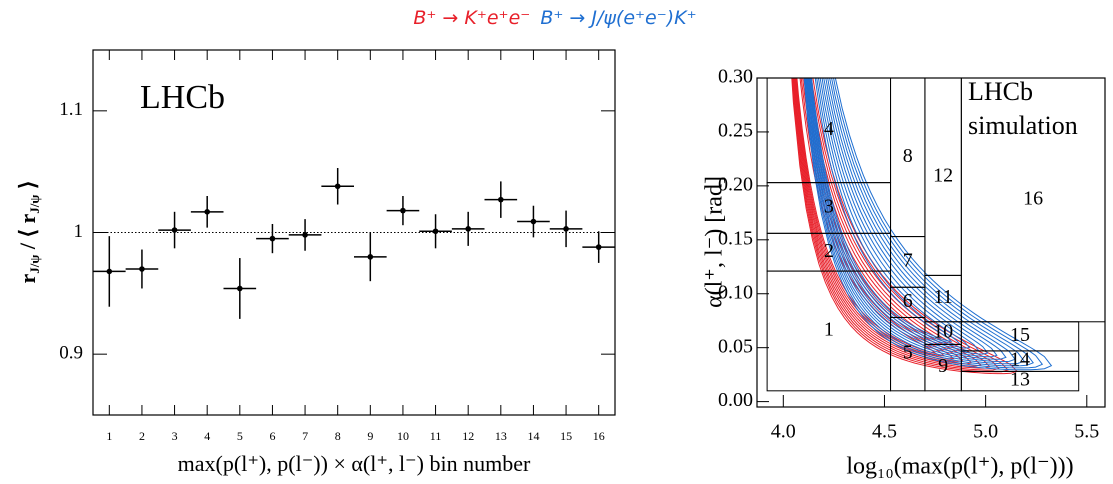  Describe the element at coordinates (943, 175) in the screenshot. I see `bin-label: 12` at that location.